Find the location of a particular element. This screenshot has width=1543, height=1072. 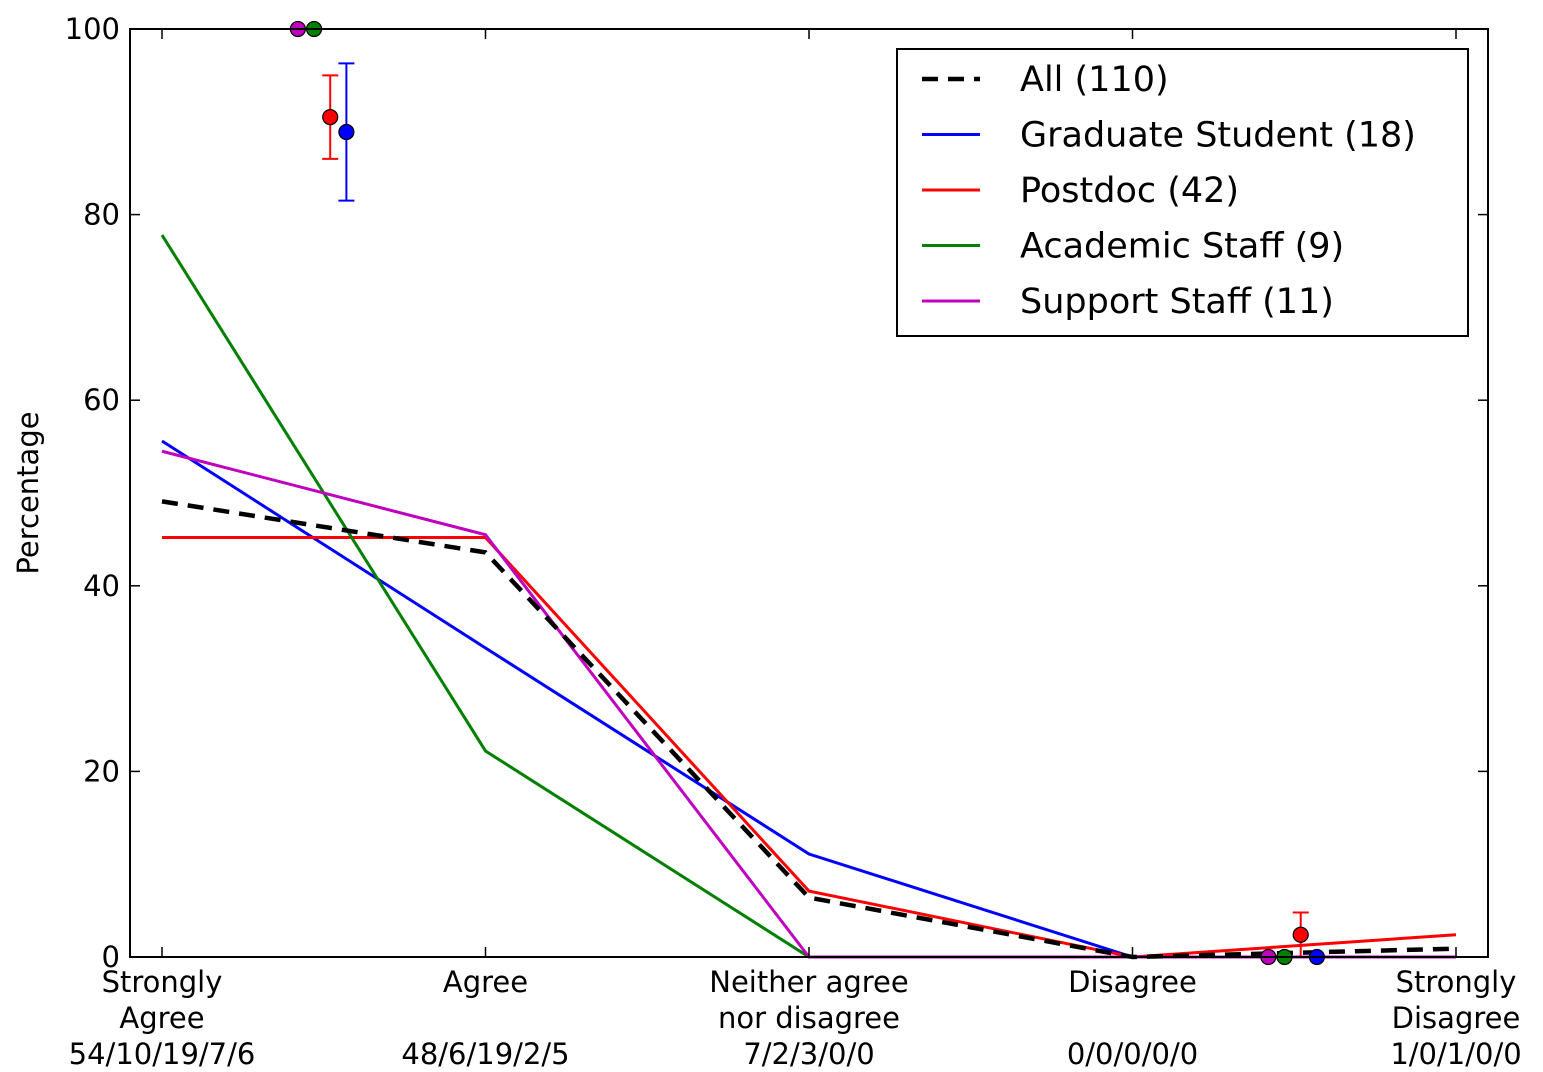

y-tick-label: 60 is located at coordinates (101, 400).